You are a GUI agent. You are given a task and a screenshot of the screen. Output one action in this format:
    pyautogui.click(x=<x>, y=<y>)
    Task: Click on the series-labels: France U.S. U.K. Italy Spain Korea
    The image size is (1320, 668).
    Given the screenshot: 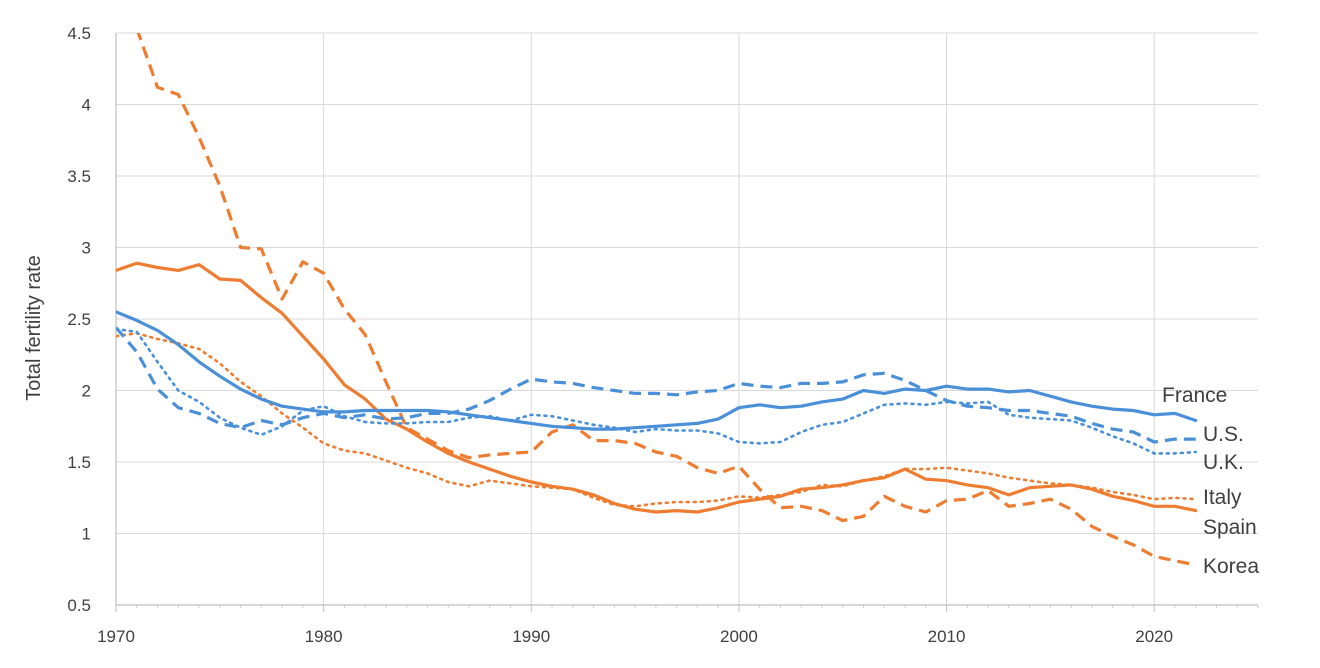 What is the action you would take?
    pyautogui.click(x=1210, y=481)
    